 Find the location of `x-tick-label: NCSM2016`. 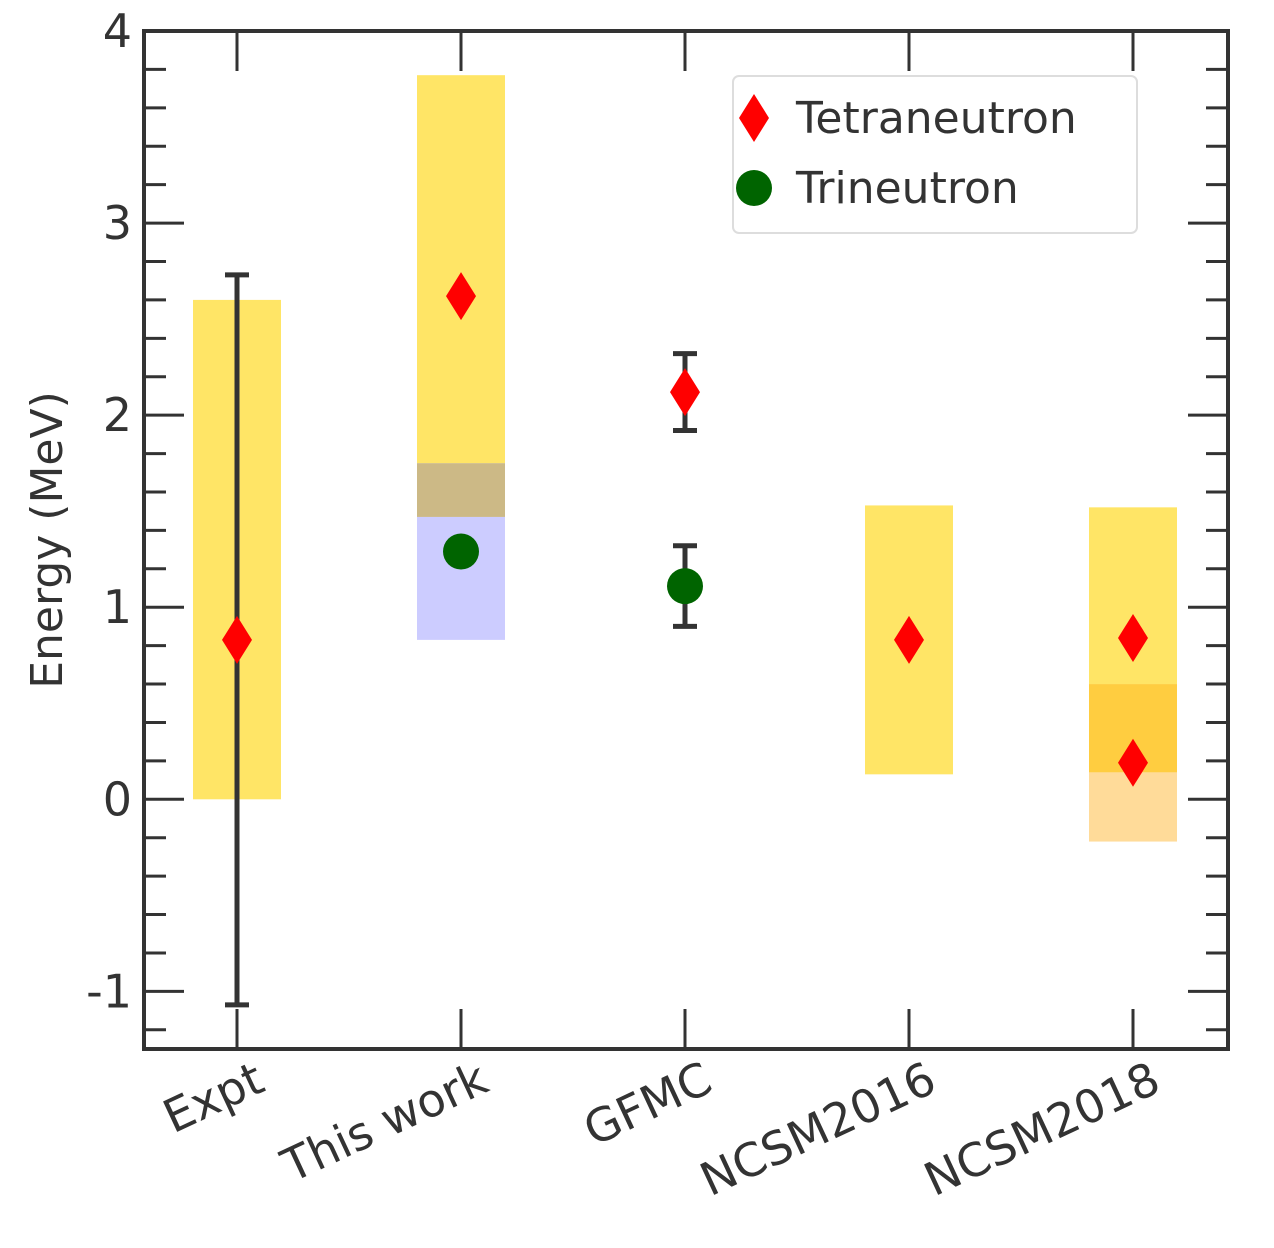

x-tick-label: NCSM2016 is located at coordinates (818, 1129).